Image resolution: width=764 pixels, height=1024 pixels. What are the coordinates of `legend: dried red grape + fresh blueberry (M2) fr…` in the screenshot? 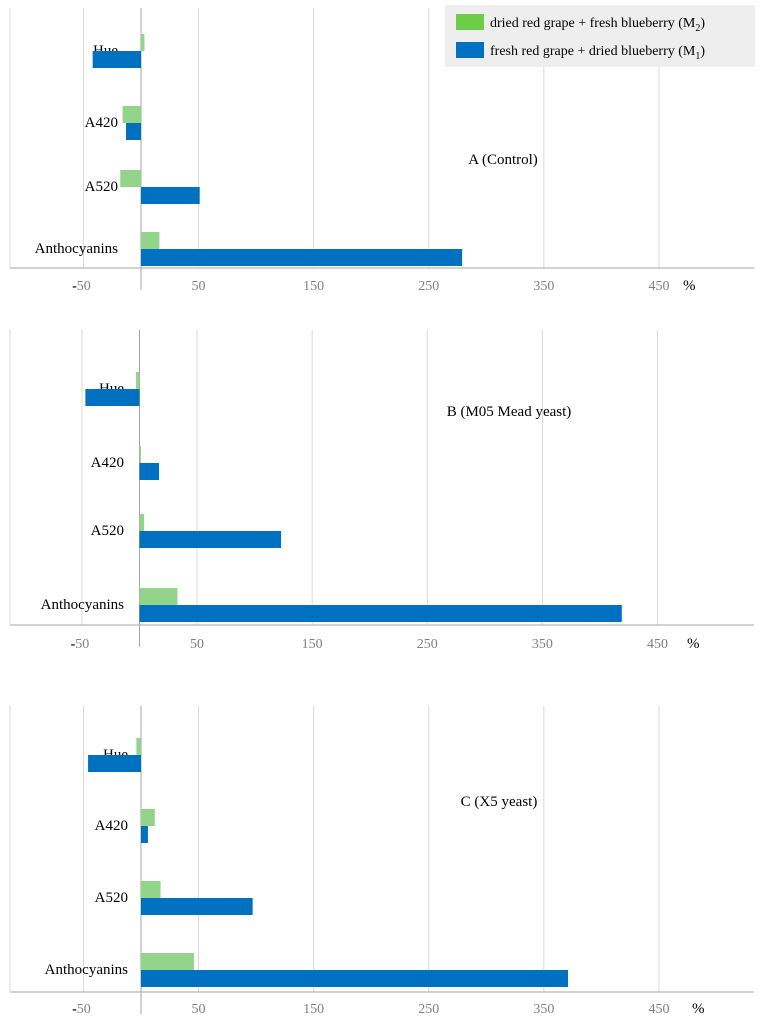 It's located at (600, 36).